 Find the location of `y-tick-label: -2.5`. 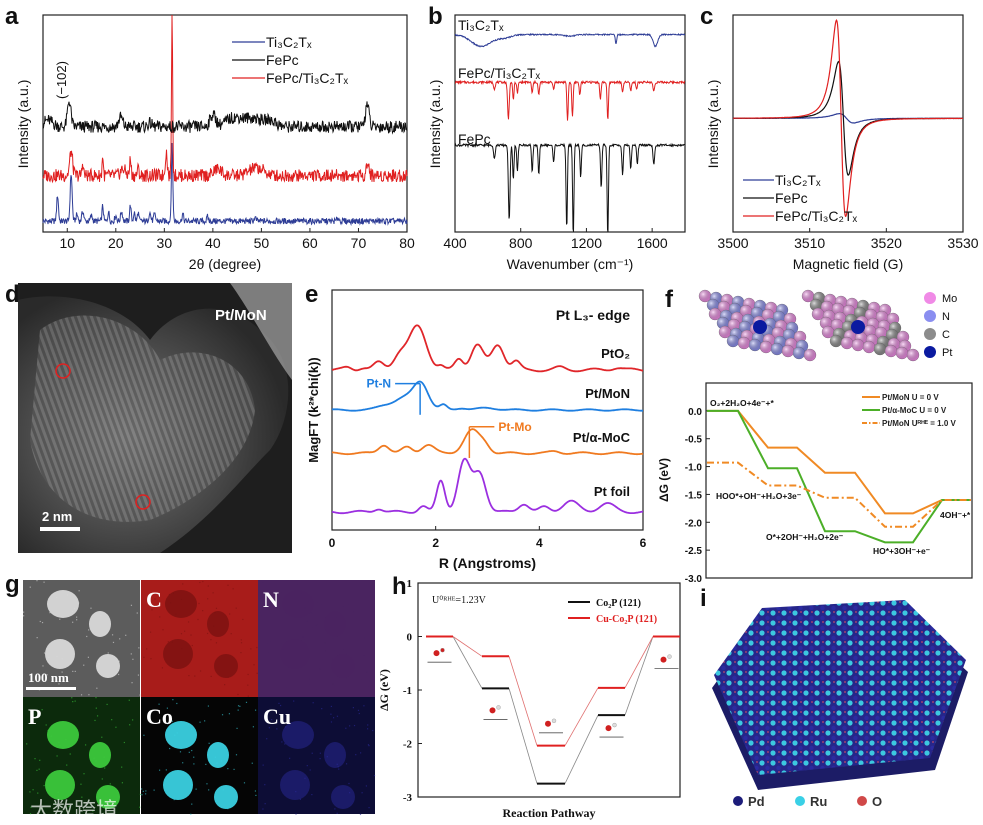

y-tick-label: -2.5 is located at coordinates (694, 551).